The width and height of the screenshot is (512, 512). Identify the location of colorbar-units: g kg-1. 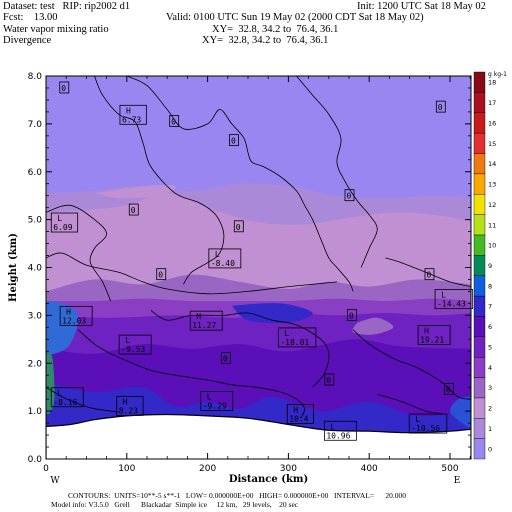
(497, 74).